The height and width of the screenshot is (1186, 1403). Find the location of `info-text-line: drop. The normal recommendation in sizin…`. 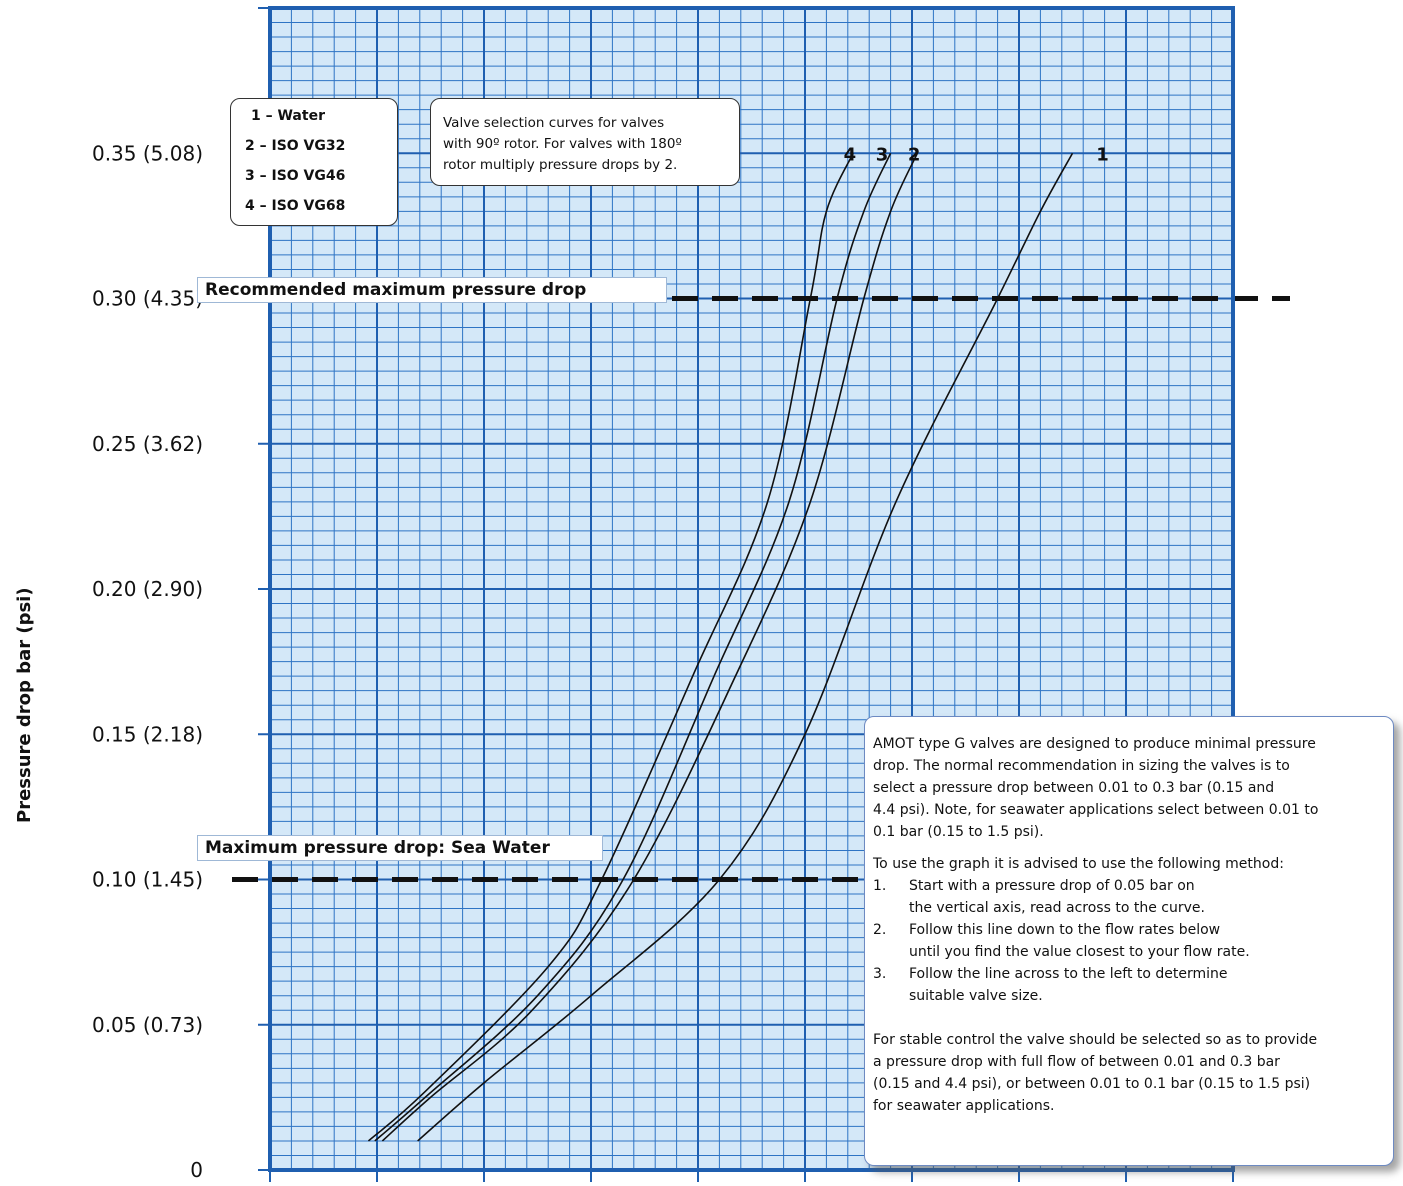

info-text-line: drop. The normal recommendation in sizin… is located at coordinates (1081, 766).